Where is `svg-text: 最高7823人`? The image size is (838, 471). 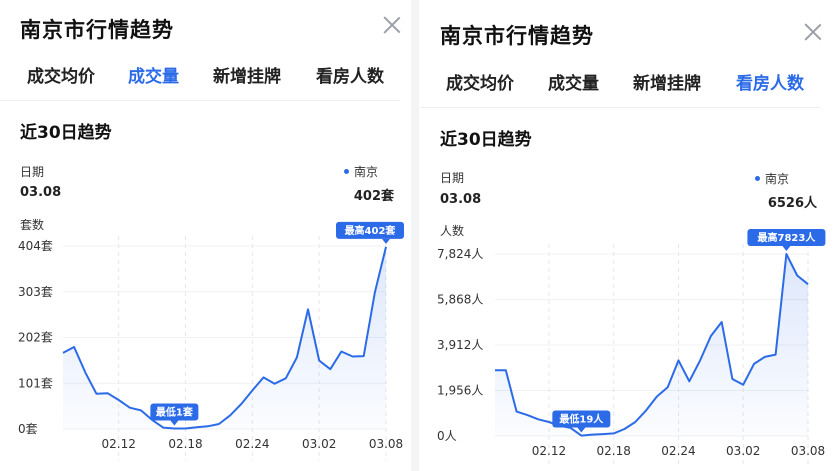
svg-text: 最高7823人 is located at coordinates (786, 237).